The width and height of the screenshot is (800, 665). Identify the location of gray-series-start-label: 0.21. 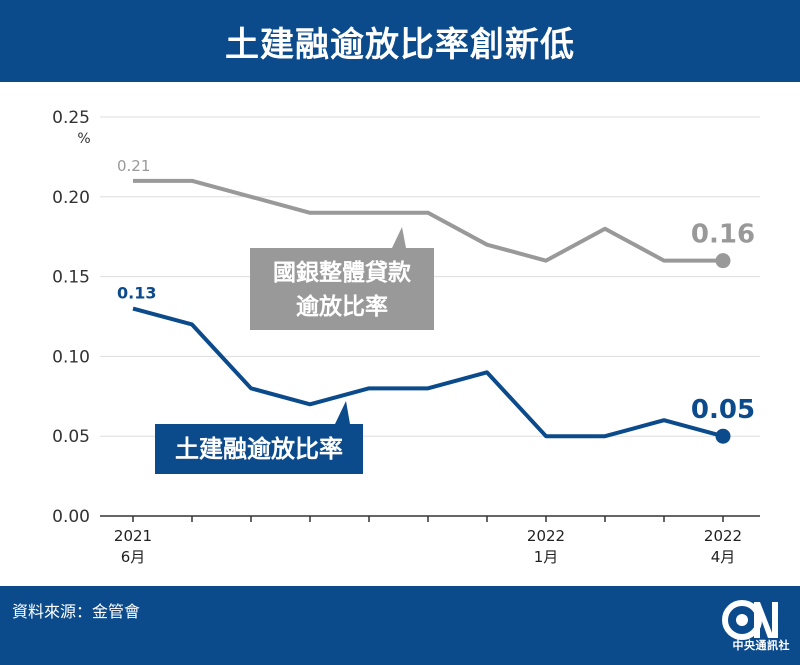
(133, 166).